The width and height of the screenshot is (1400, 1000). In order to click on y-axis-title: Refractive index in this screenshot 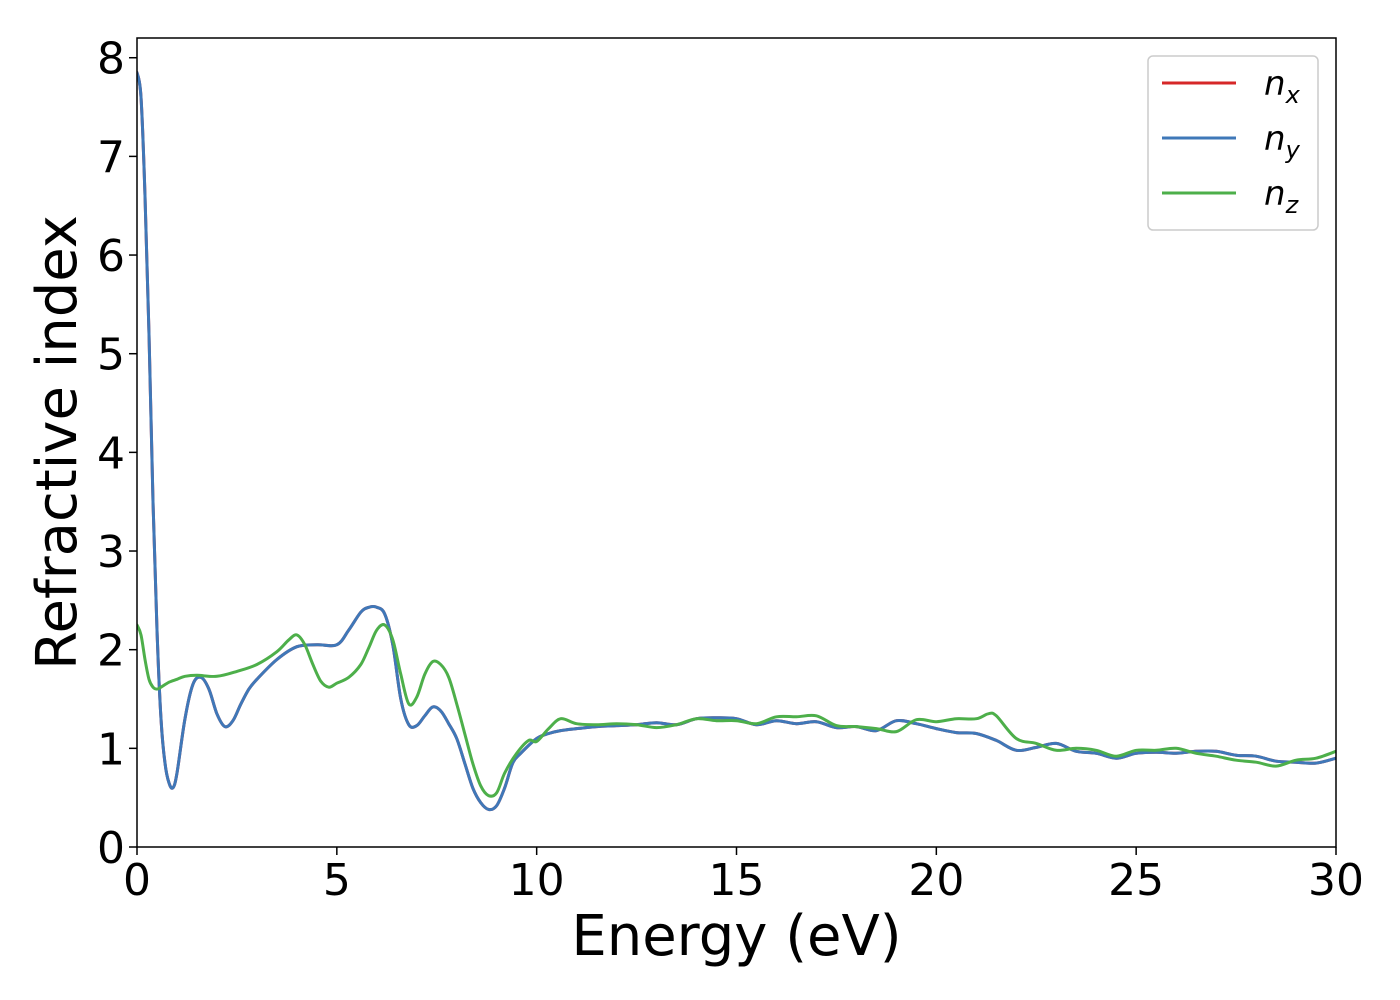, I will do `click(57, 442)`.